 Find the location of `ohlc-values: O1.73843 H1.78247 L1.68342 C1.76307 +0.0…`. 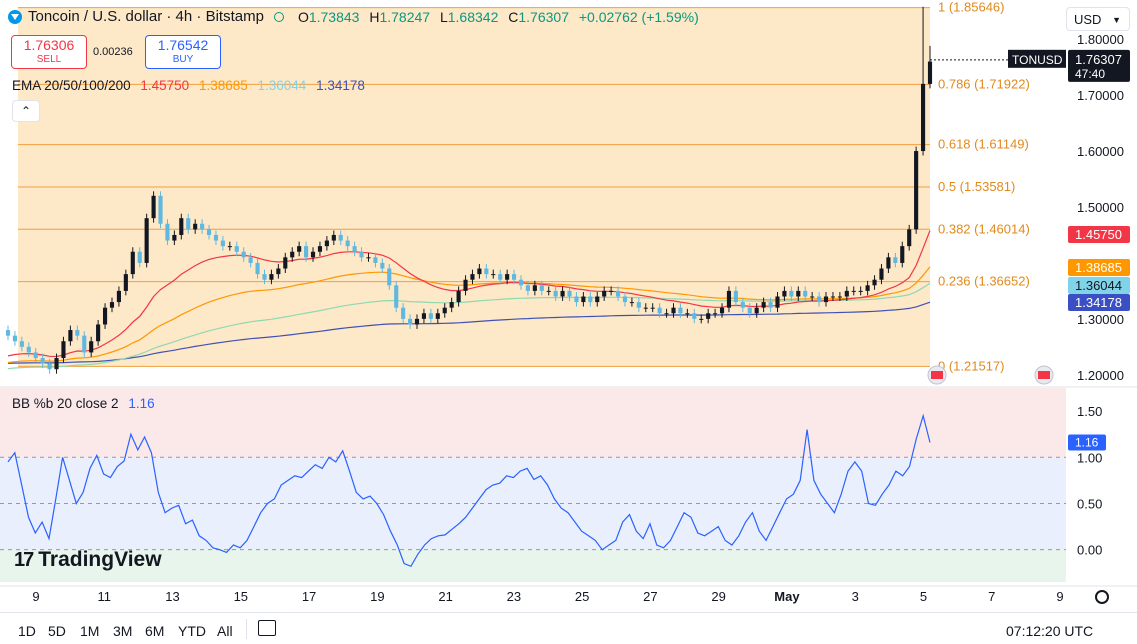

ohlc-values: O1.73843 H1.78247 L1.68342 C1.76307 +0.0… is located at coordinates (498, 16).